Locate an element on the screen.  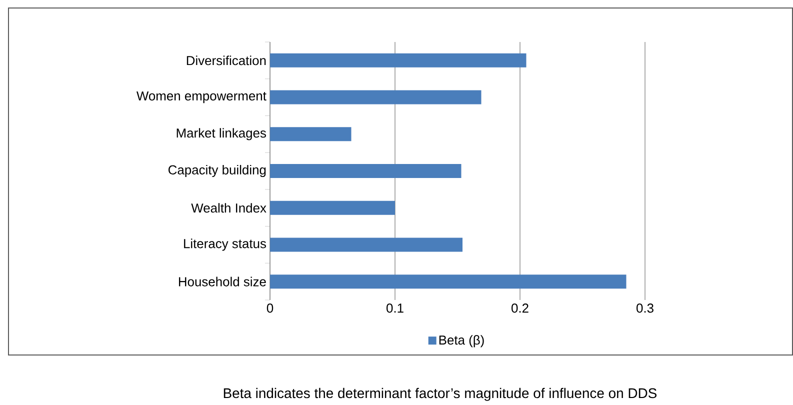
y-tick-label: Household size is located at coordinates (222, 281).